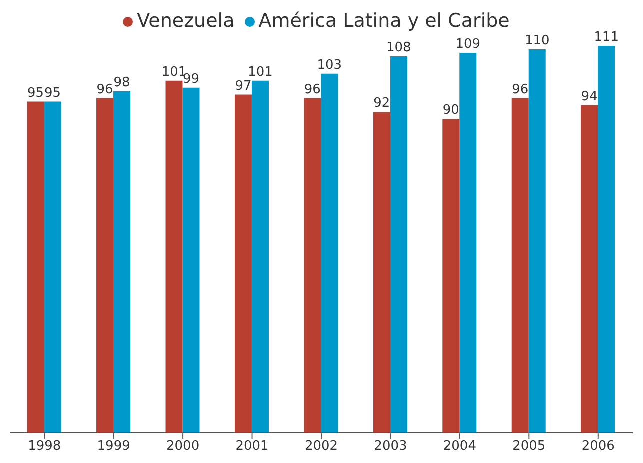 The height and width of the screenshot is (463, 643). I want to click on data-label: 97, so click(243, 86).